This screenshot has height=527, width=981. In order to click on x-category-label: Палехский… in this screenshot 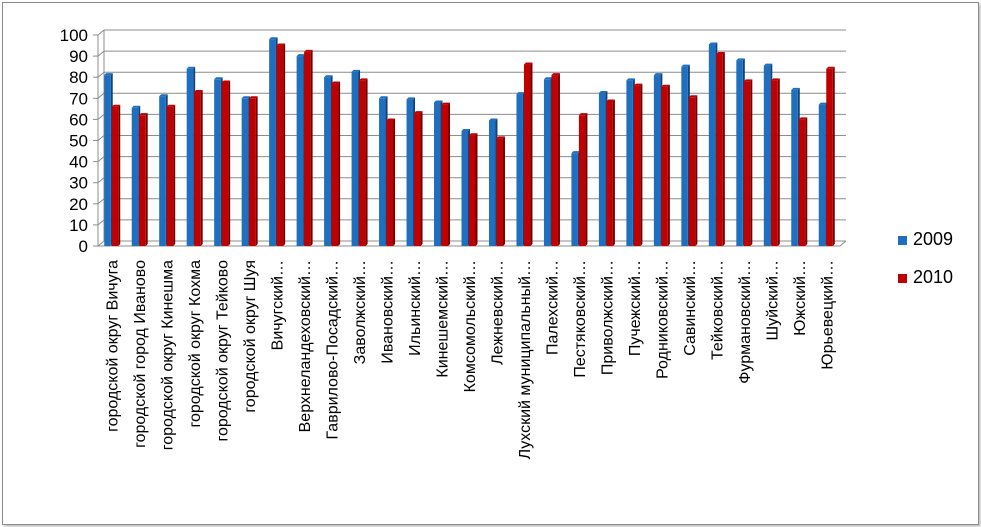, I will do `click(552, 307)`.